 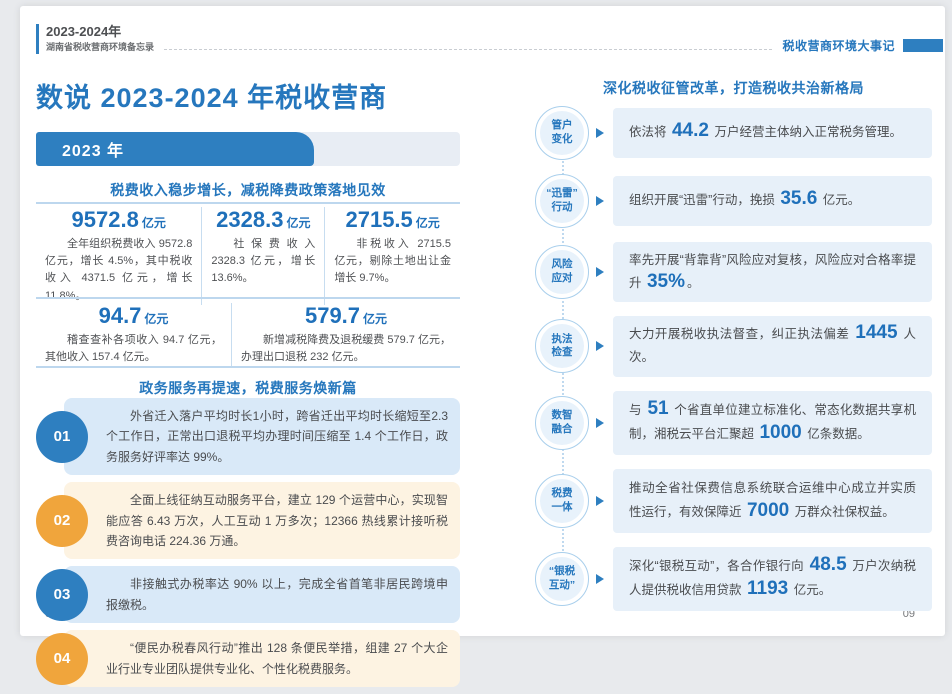 I want to click on reform-badge: “迅雷” 行动, so click(x=562, y=201).